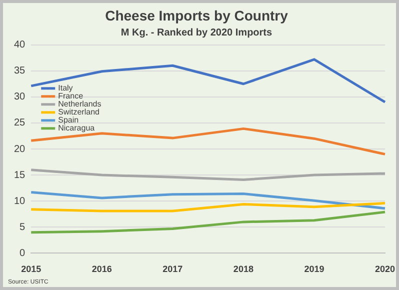  Describe the element at coordinates (102, 269) in the screenshot. I see `x-tick-label: 2016` at that location.